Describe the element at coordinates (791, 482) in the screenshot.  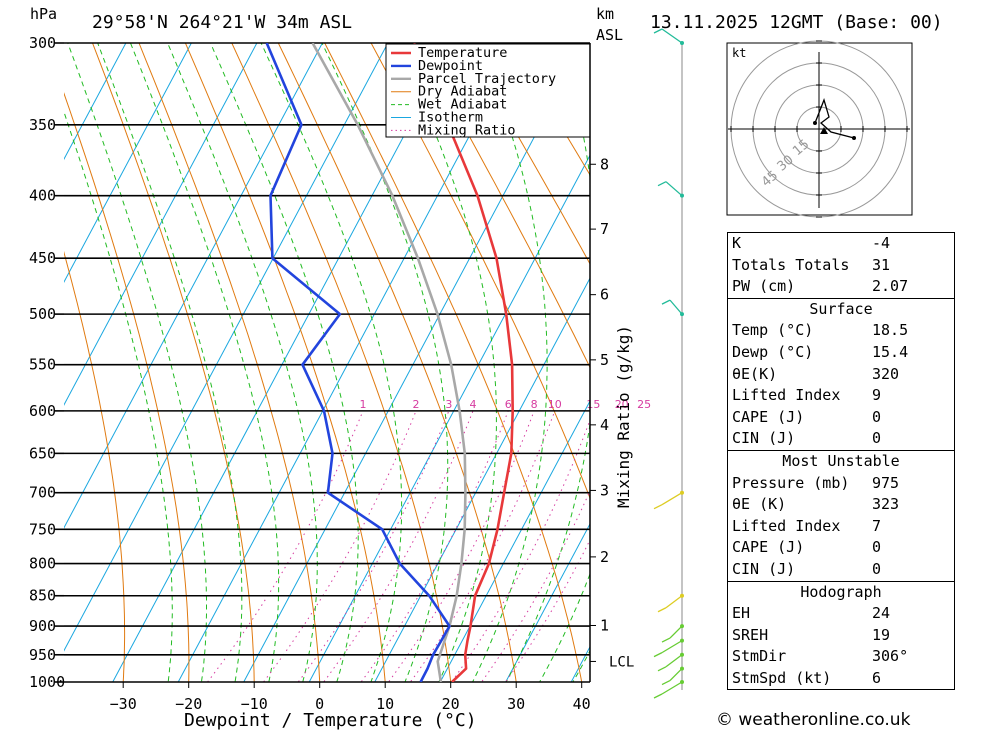
I see `index-label: Pressure (mb)` at that location.